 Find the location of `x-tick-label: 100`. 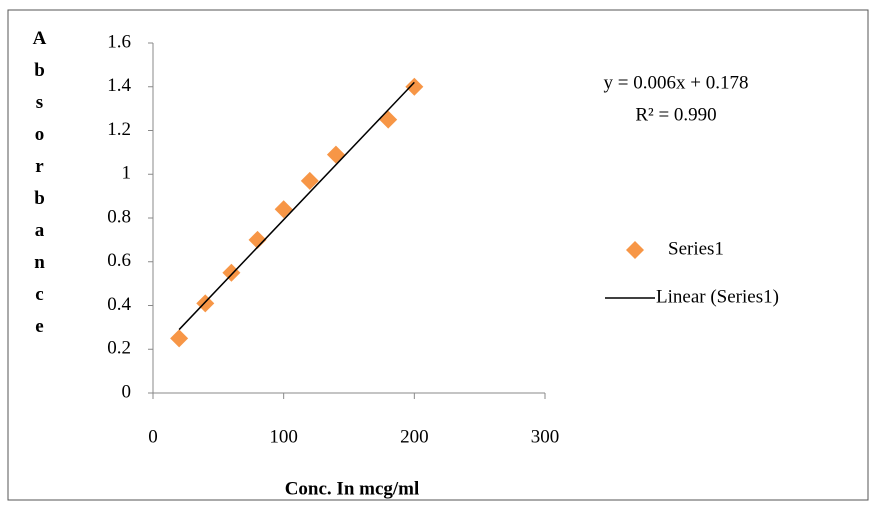

x-tick-label: 100 is located at coordinates (283, 436).